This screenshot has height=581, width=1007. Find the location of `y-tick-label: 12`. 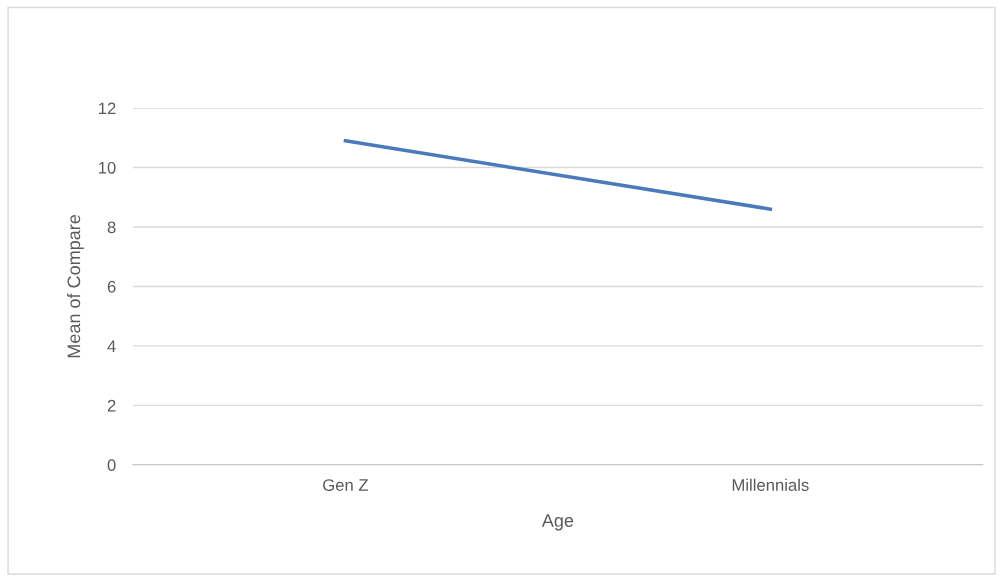

y-tick-label: 12 is located at coordinates (107, 108).